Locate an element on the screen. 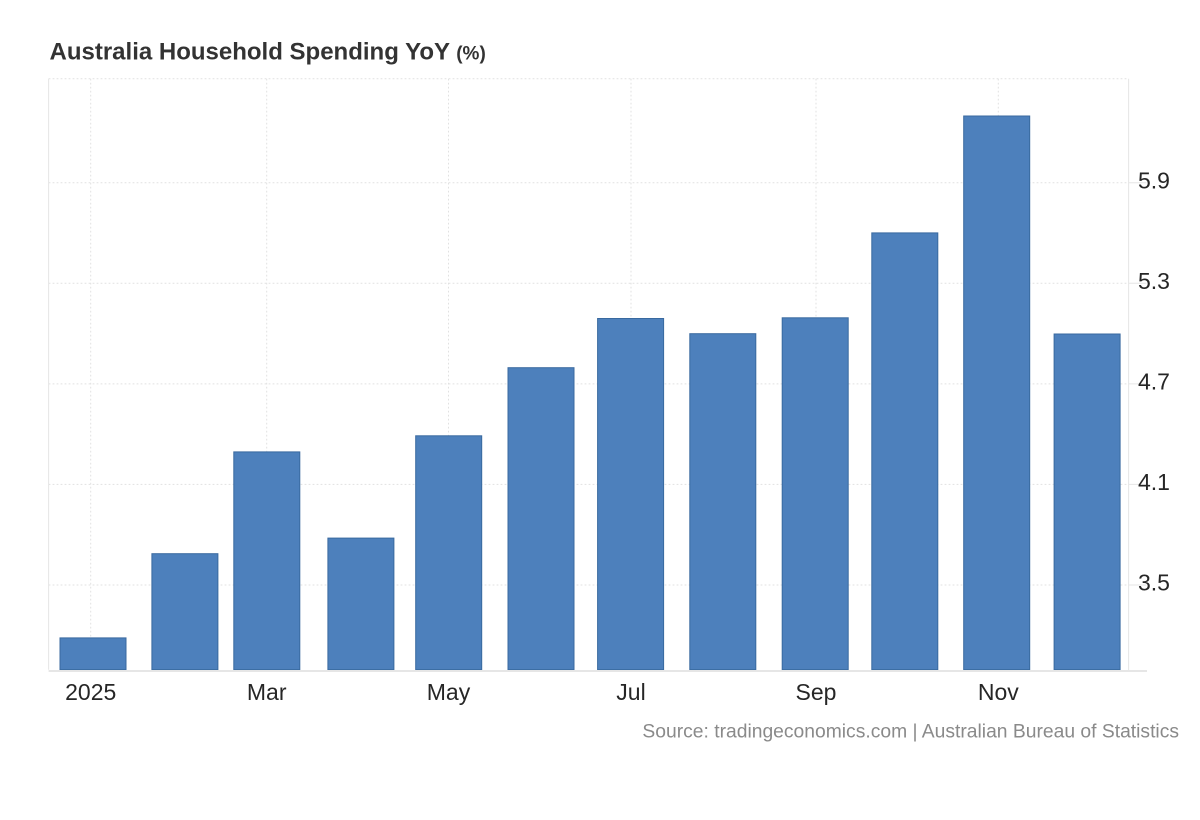 Image resolution: width=1200 pixels, height=820 pixels. svg-text: Nov is located at coordinates (998, 692).